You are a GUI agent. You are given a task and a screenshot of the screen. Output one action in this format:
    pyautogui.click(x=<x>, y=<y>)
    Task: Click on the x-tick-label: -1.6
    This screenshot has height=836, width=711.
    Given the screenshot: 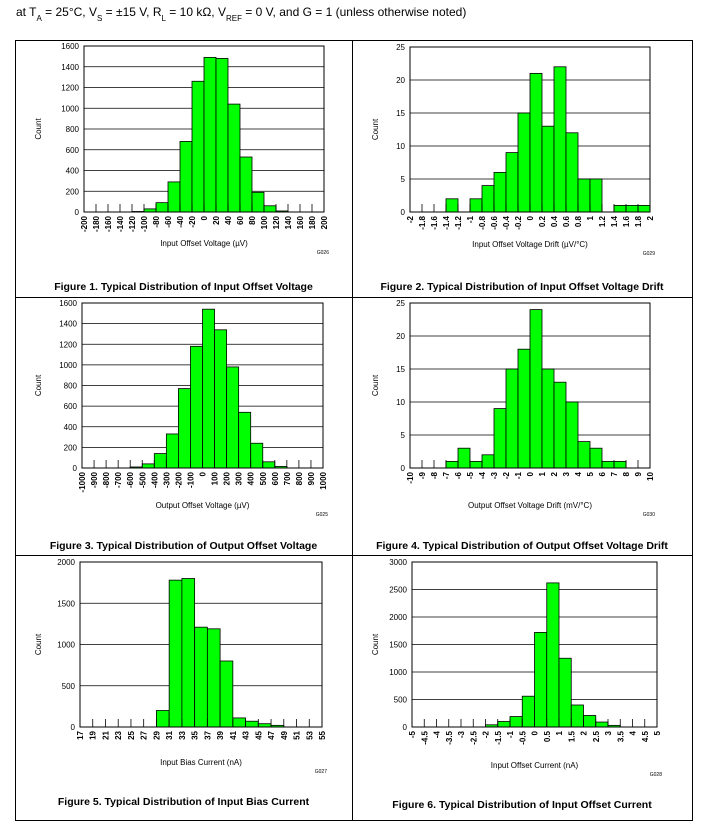 What is the action you would take?
    pyautogui.click(x=434, y=222)
    